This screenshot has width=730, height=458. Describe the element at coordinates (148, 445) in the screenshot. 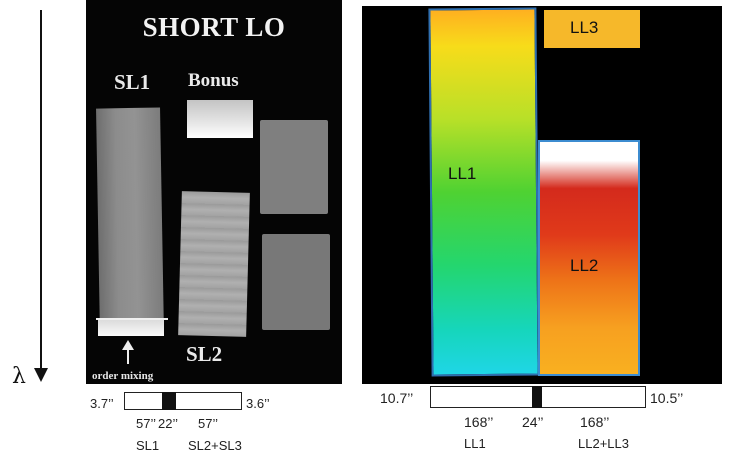

I see `sl-seg1-name: SL1` at that location.